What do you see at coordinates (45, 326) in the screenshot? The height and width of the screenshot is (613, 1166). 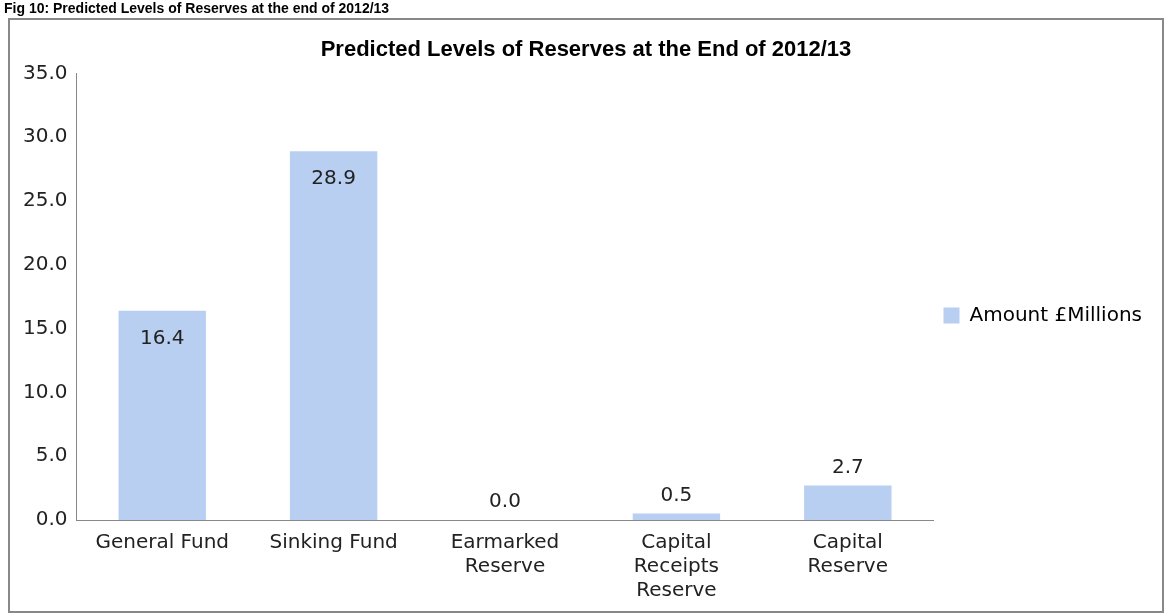 I see `y-tick-label: 15.0` at bounding box center [45, 326].